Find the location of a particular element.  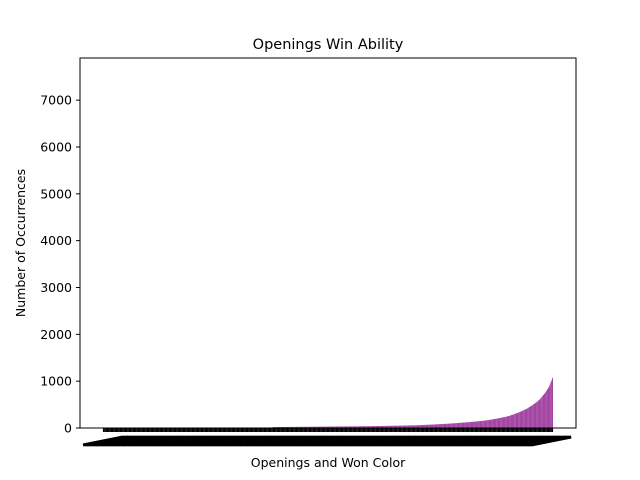

y-axis-label: Number of Occurrences is located at coordinates (20, 243).